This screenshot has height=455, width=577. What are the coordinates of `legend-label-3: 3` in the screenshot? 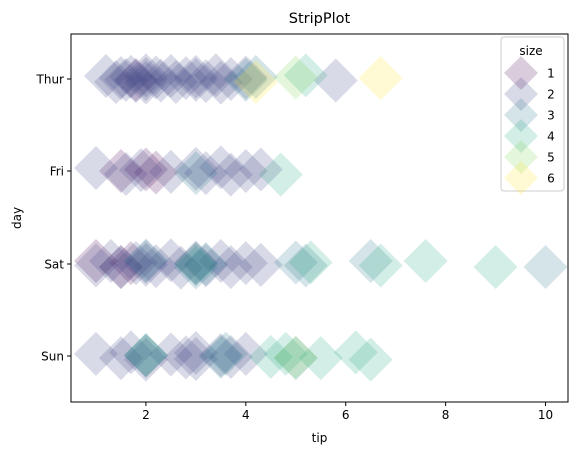 It's located at (551, 116).